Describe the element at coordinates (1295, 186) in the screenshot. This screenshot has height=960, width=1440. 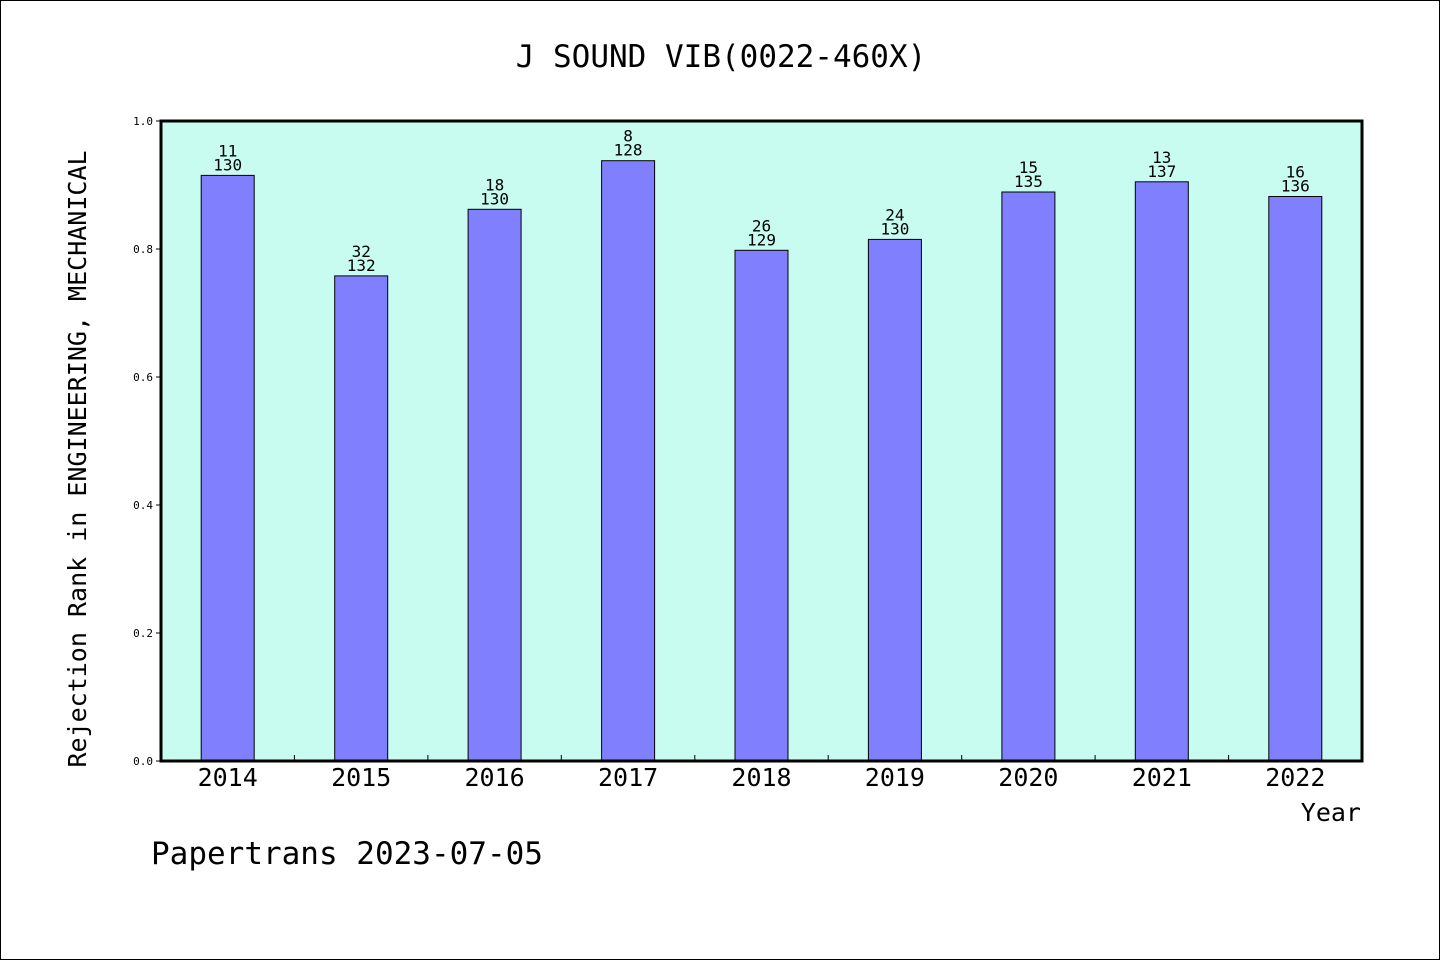
I see `bar-total-label-2022: 136` at that location.